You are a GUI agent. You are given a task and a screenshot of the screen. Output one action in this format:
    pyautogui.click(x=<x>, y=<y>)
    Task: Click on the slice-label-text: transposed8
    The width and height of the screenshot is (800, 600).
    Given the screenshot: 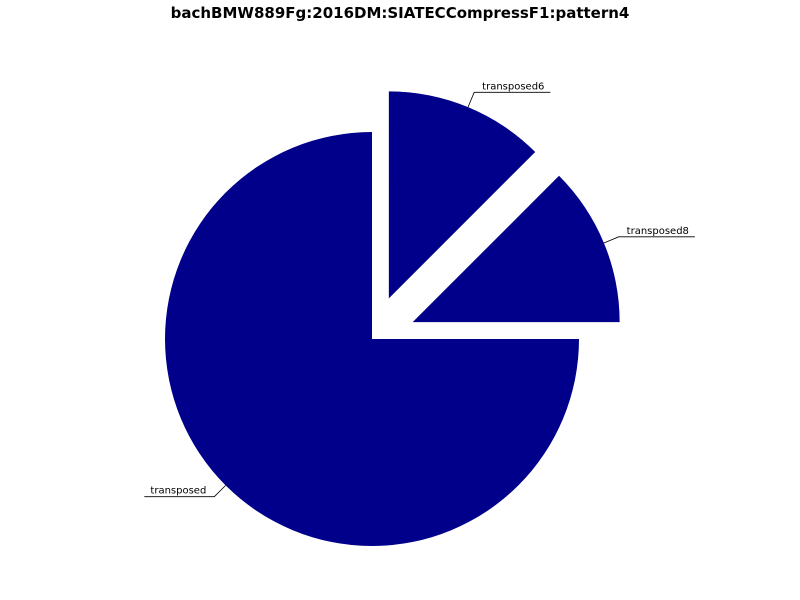 What is the action you would take?
    pyautogui.click(x=658, y=231)
    